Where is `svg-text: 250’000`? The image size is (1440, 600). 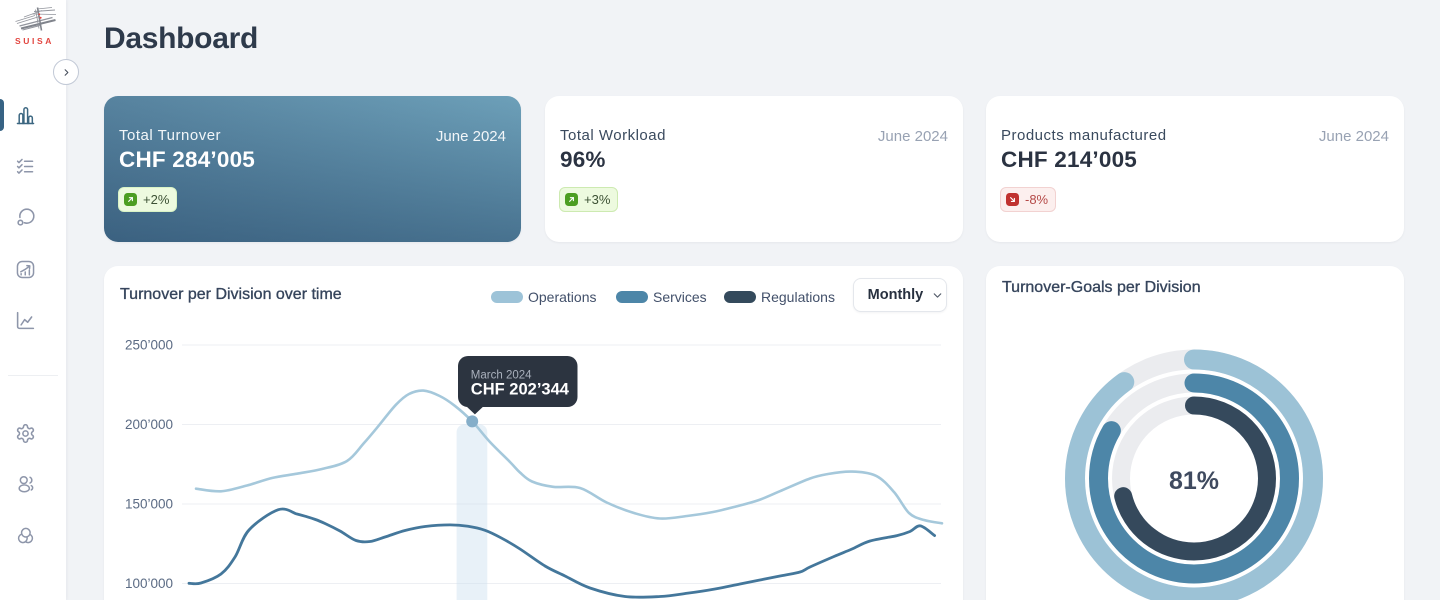
svg-text: 250’000 is located at coordinates (149, 345).